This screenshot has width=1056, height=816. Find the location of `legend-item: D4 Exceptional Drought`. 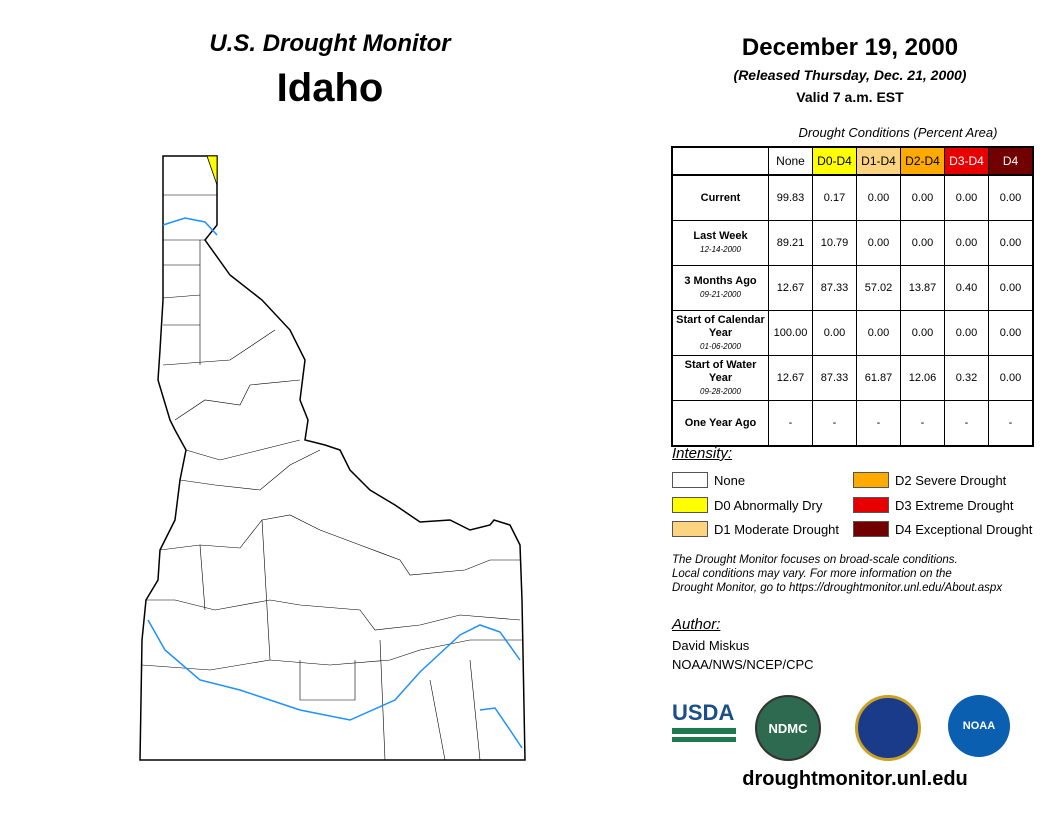

legend-item: D4 Exceptional Drought is located at coordinates (942, 529).